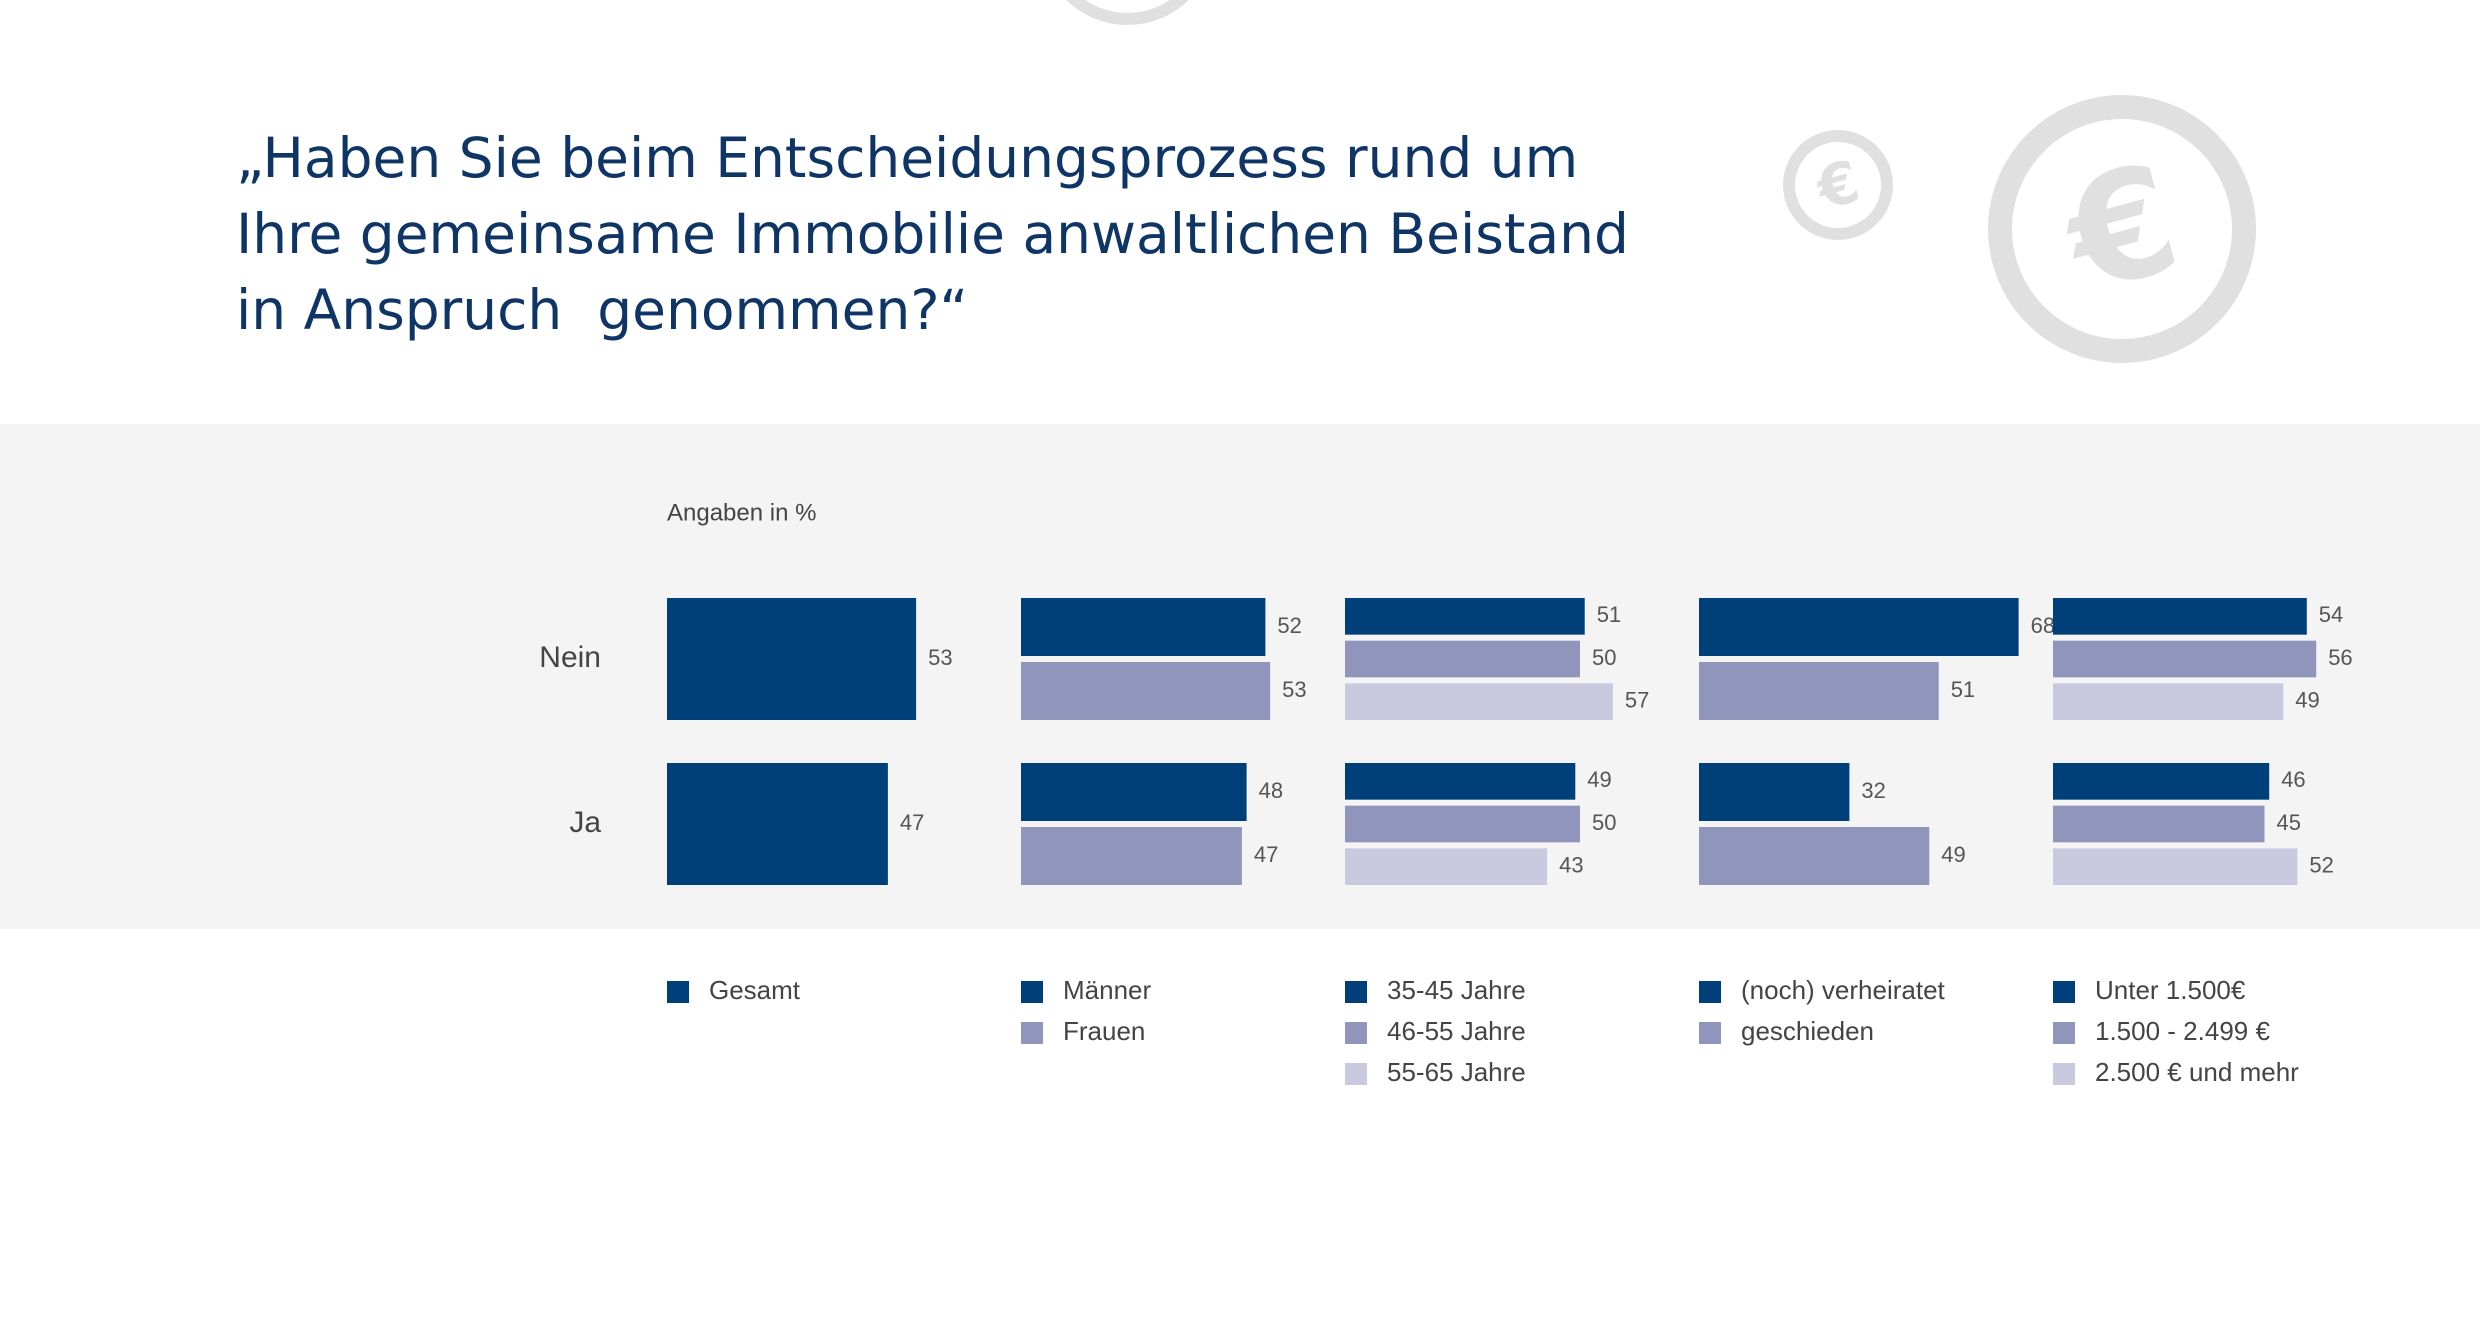 The height and width of the screenshot is (1320, 2480). Describe the element at coordinates (1873, 790) in the screenshot. I see `data-label-familienstand-ja-0: 32` at that location.